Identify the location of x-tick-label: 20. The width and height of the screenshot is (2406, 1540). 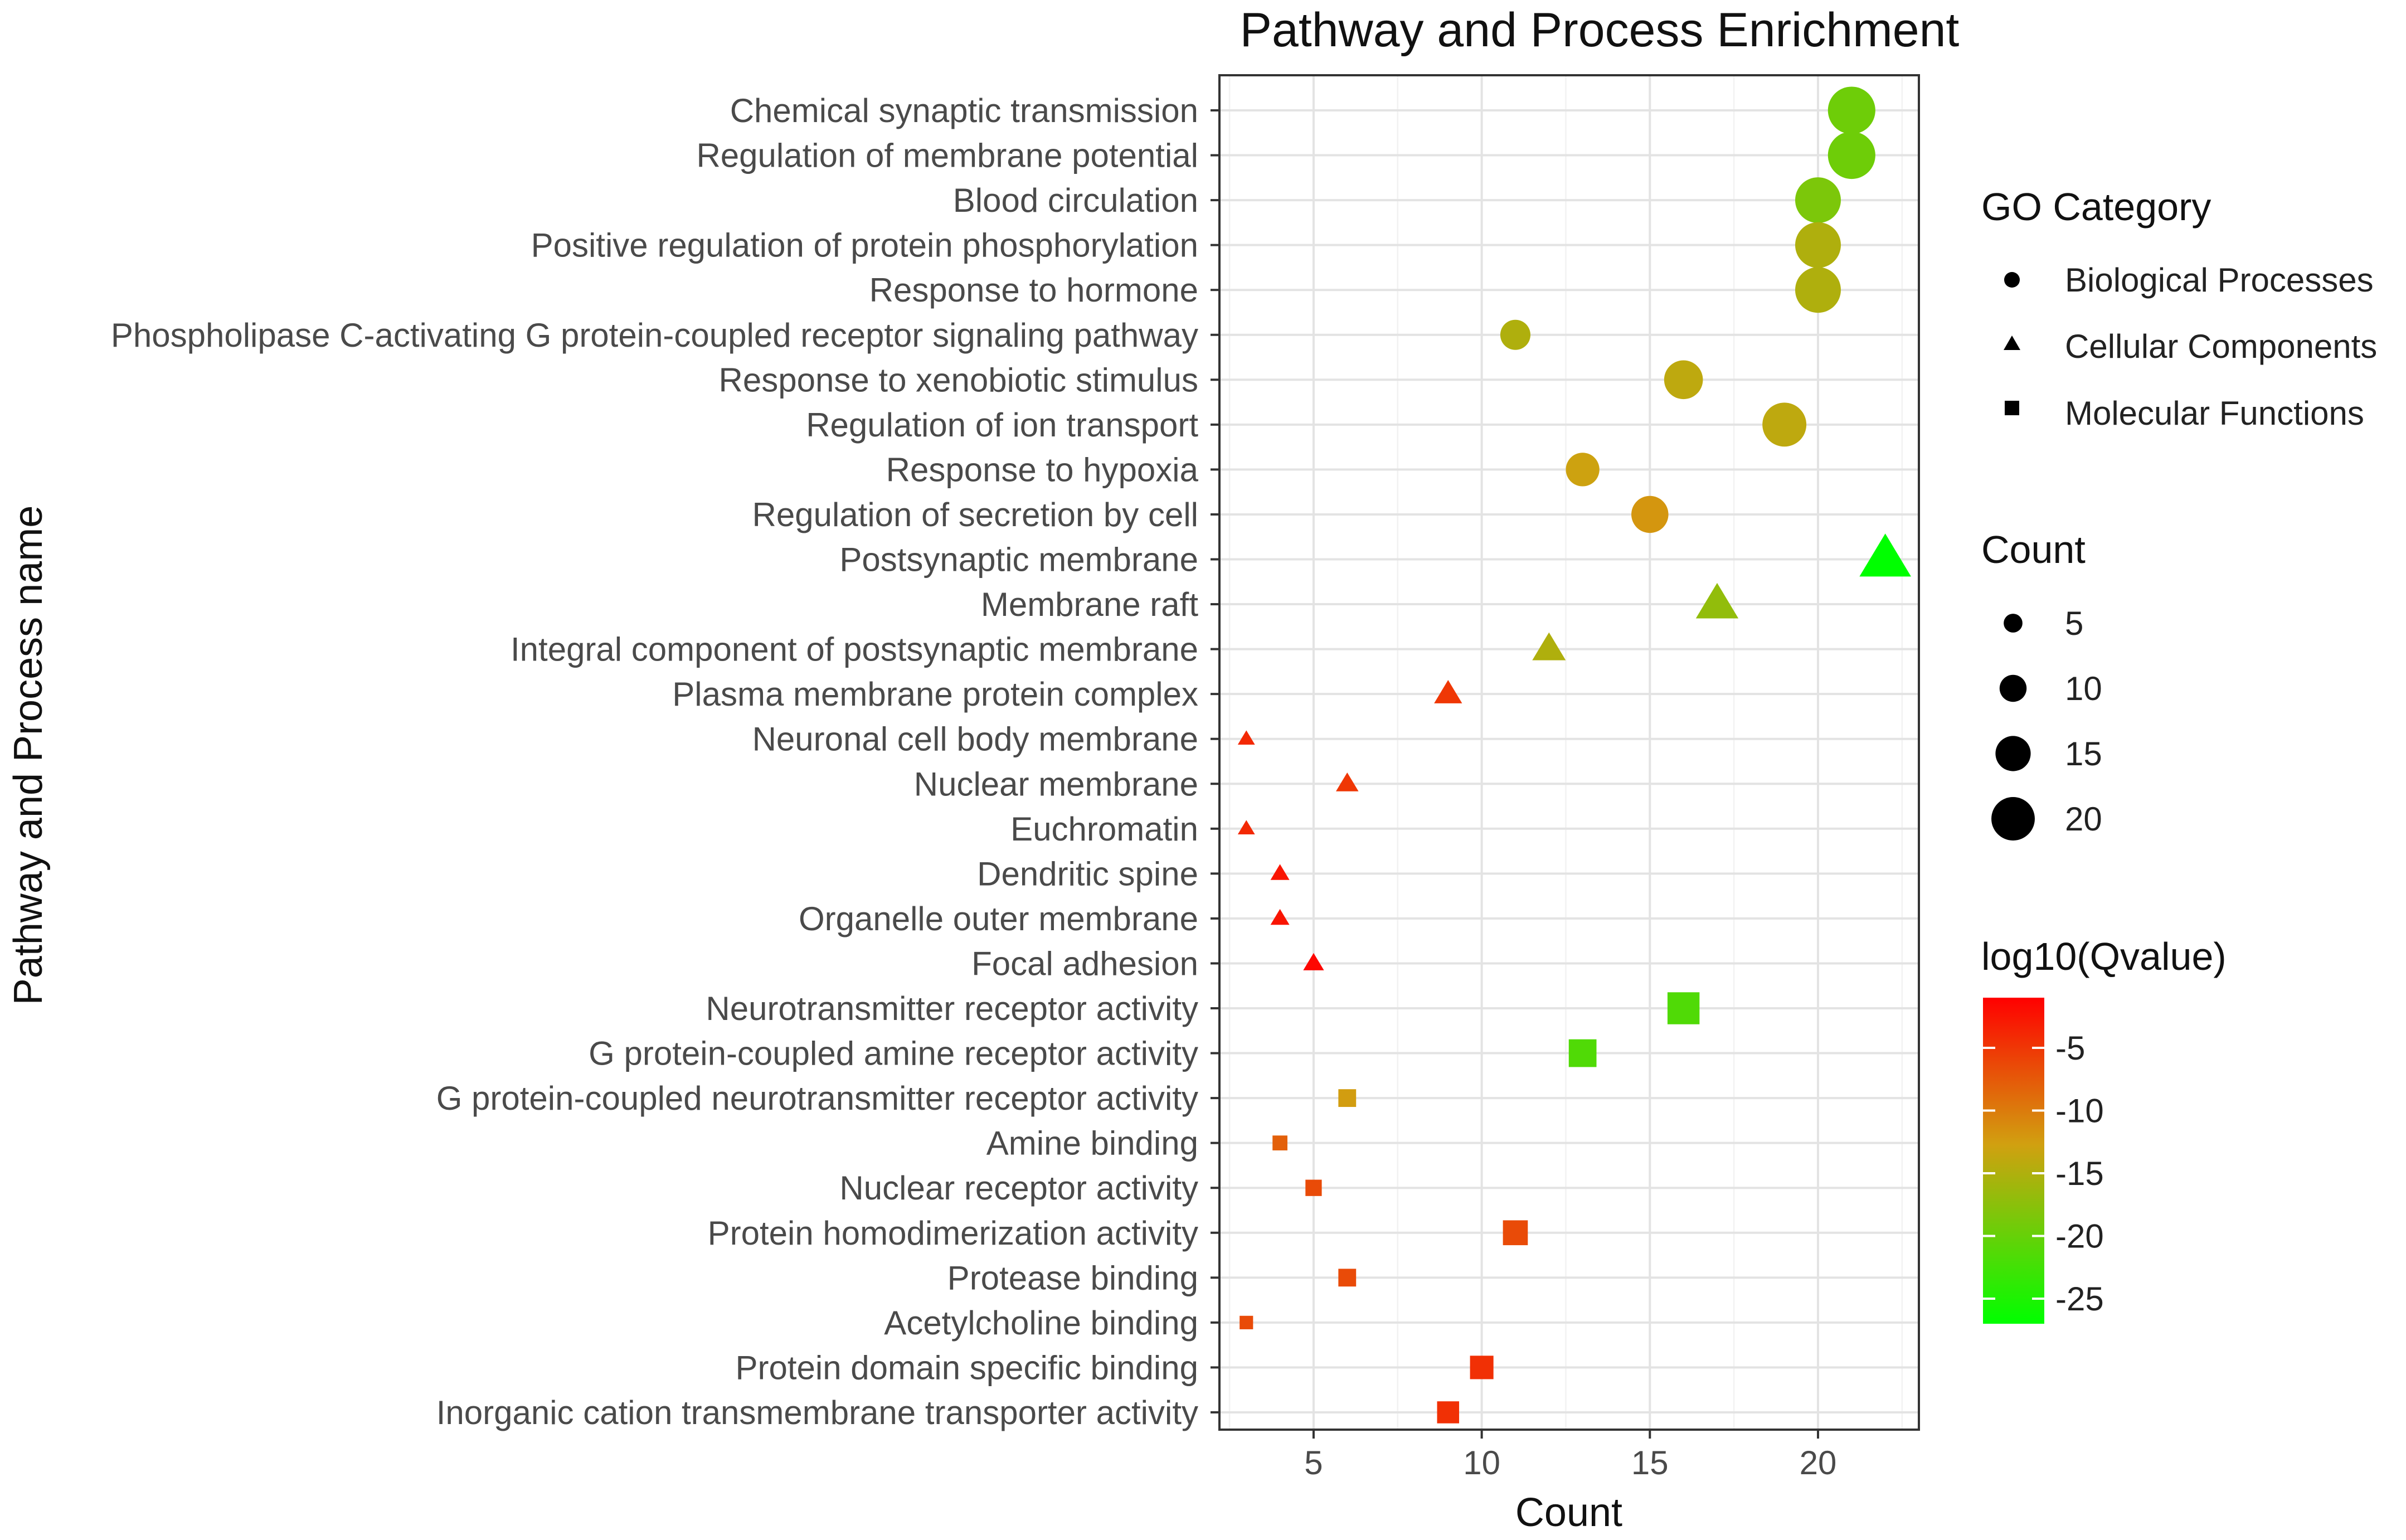
(1819, 1462).